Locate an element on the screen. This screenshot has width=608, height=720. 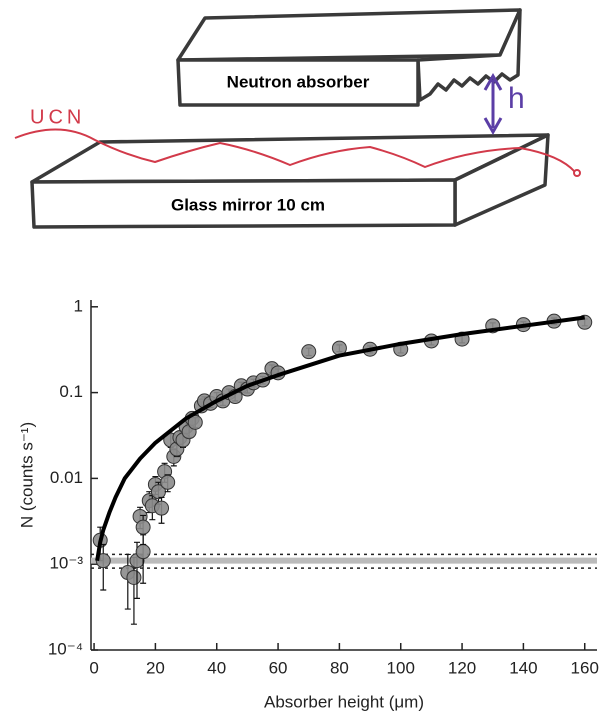
x-tick-label: 20 is located at coordinates (155, 667).